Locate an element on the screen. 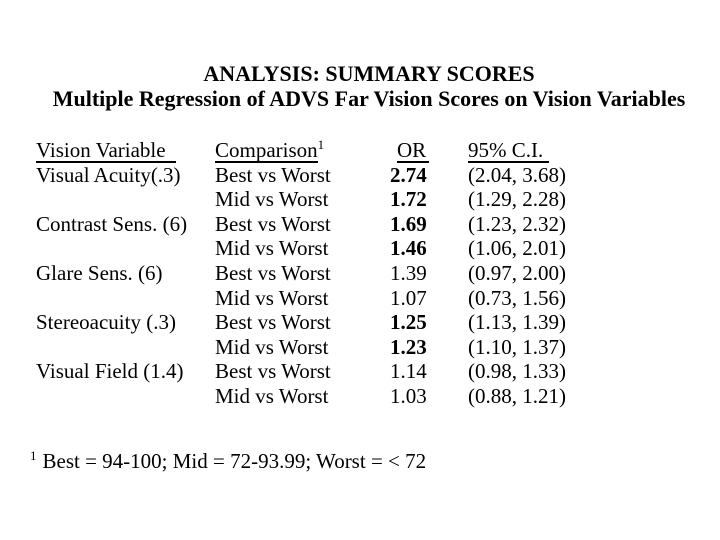 The height and width of the screenshot is (540, 720). or-value-cell: 1.25 is located at coordinates (408, 322).